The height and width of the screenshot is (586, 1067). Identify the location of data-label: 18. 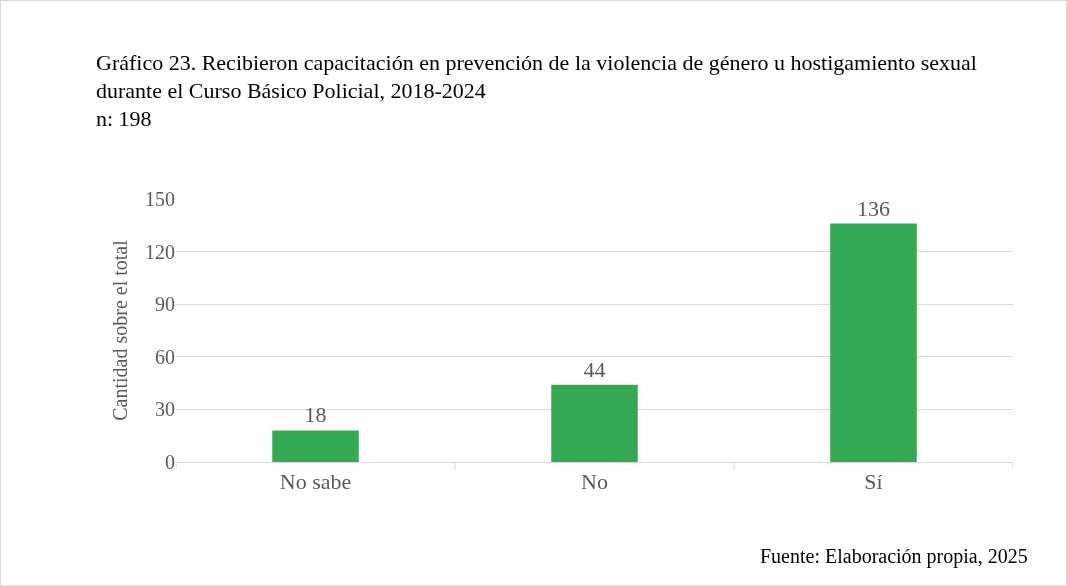
(315, 415).